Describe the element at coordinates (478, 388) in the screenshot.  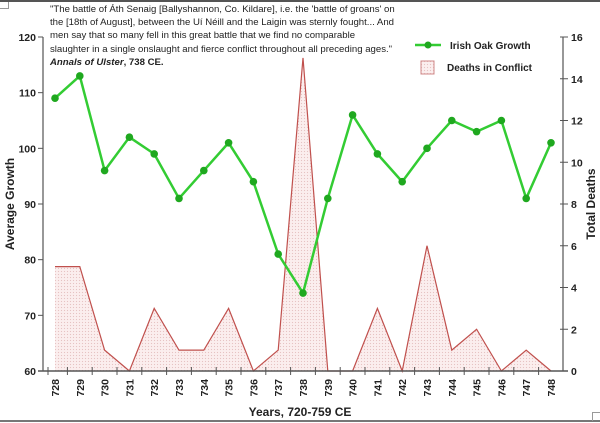
I see `x-axis-tick-label: 745` at that location.